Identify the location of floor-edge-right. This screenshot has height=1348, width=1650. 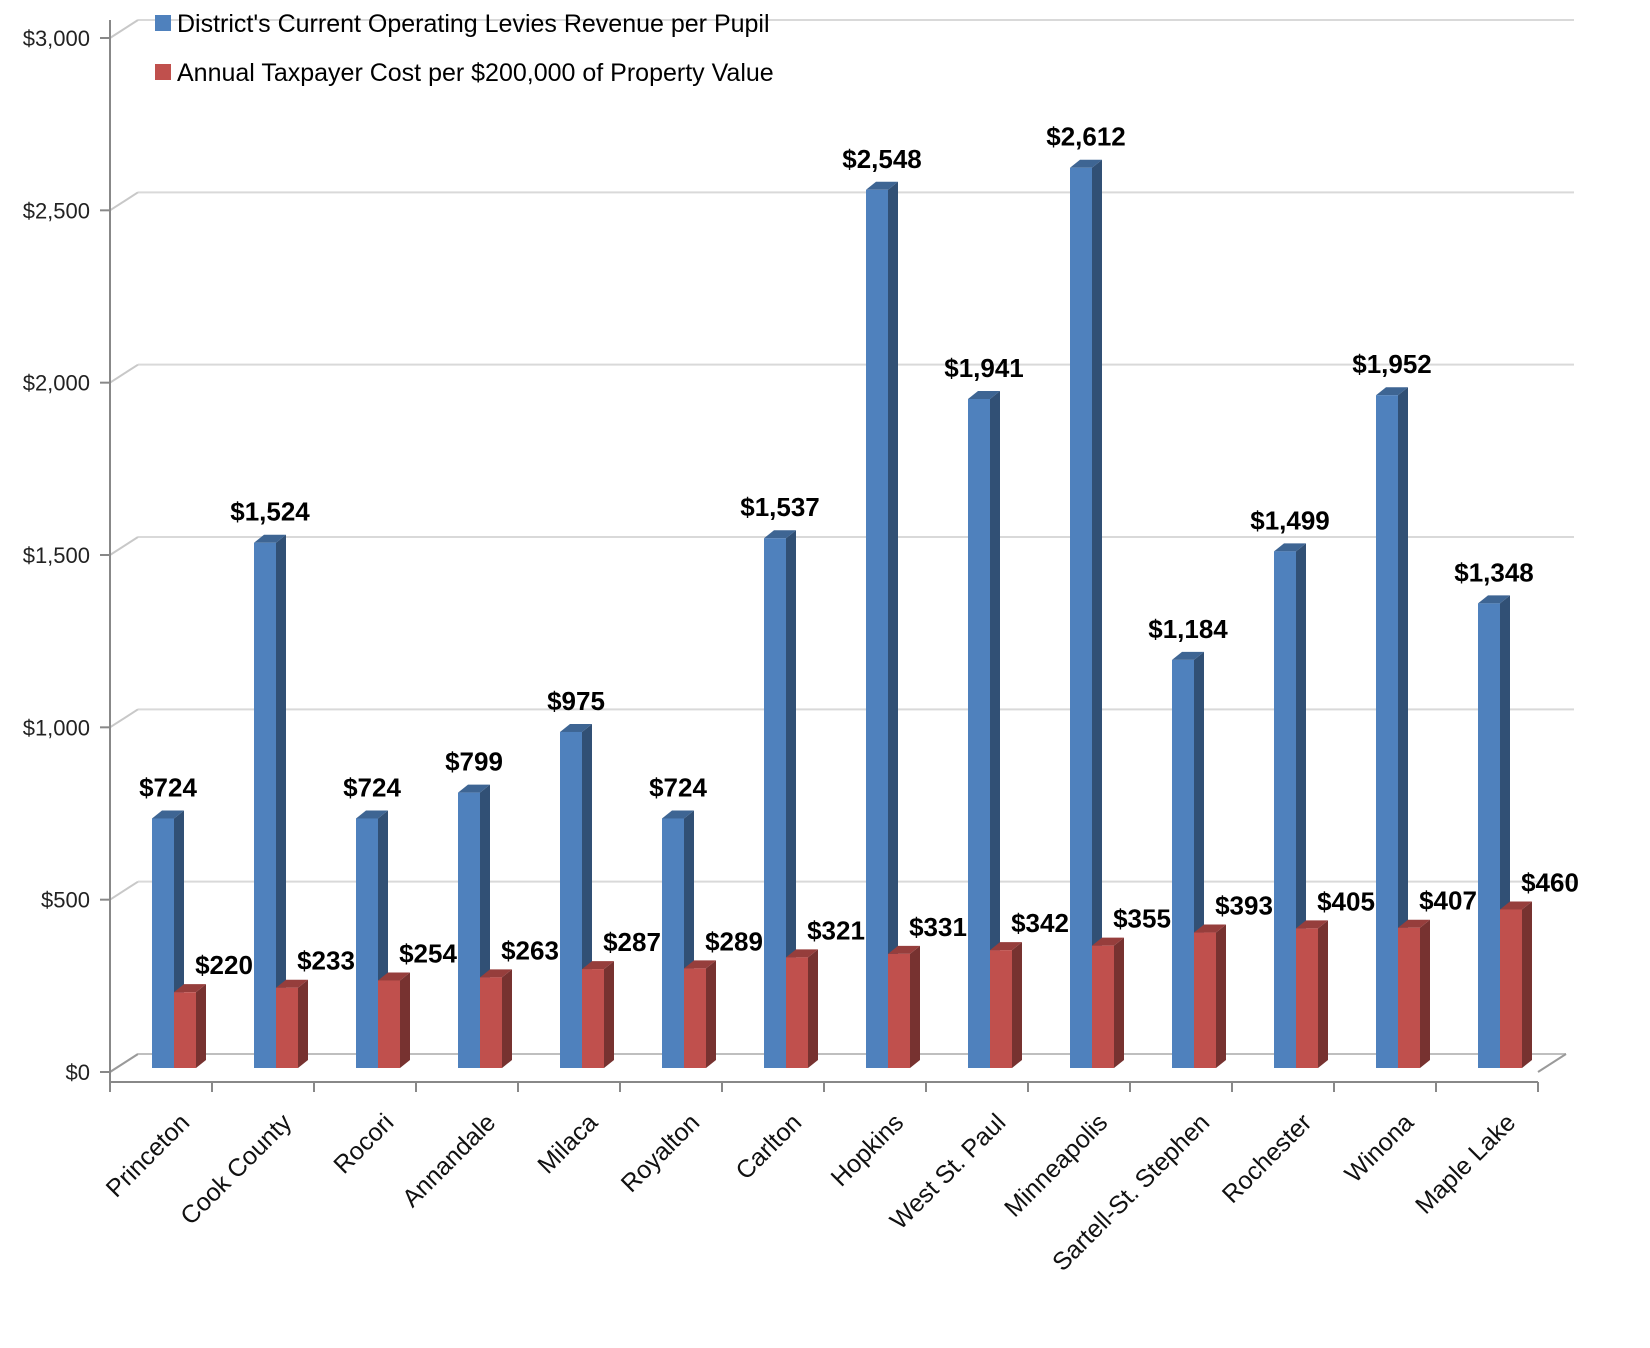
(1552, 1063).